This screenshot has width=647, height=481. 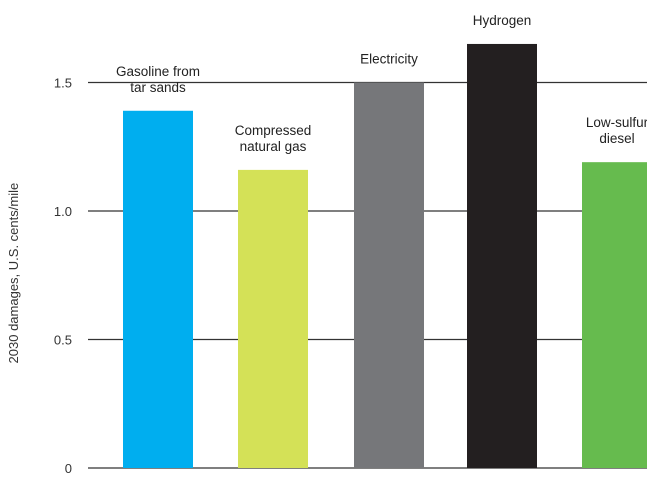 What do you see at coordinates (273, 318) in the screenshot?
I see `bar-compressed-natural-gas` at bounding box center [273, 318].